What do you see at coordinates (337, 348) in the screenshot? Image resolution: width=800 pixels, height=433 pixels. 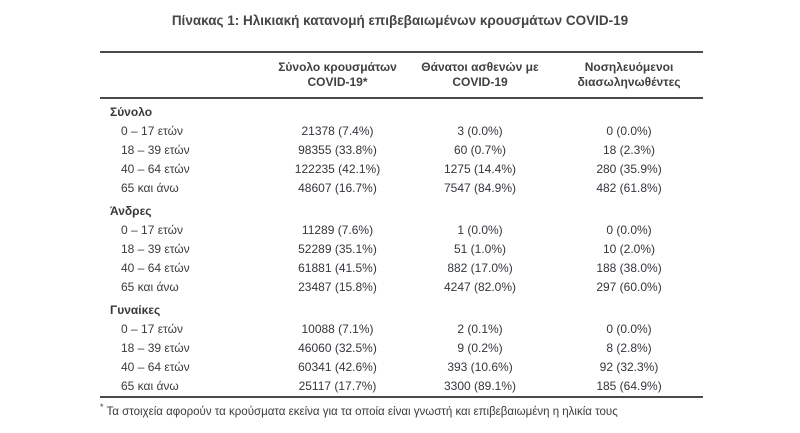 I see `cases-value: 46060 (32.5%)` at bounding box center [337, 348].